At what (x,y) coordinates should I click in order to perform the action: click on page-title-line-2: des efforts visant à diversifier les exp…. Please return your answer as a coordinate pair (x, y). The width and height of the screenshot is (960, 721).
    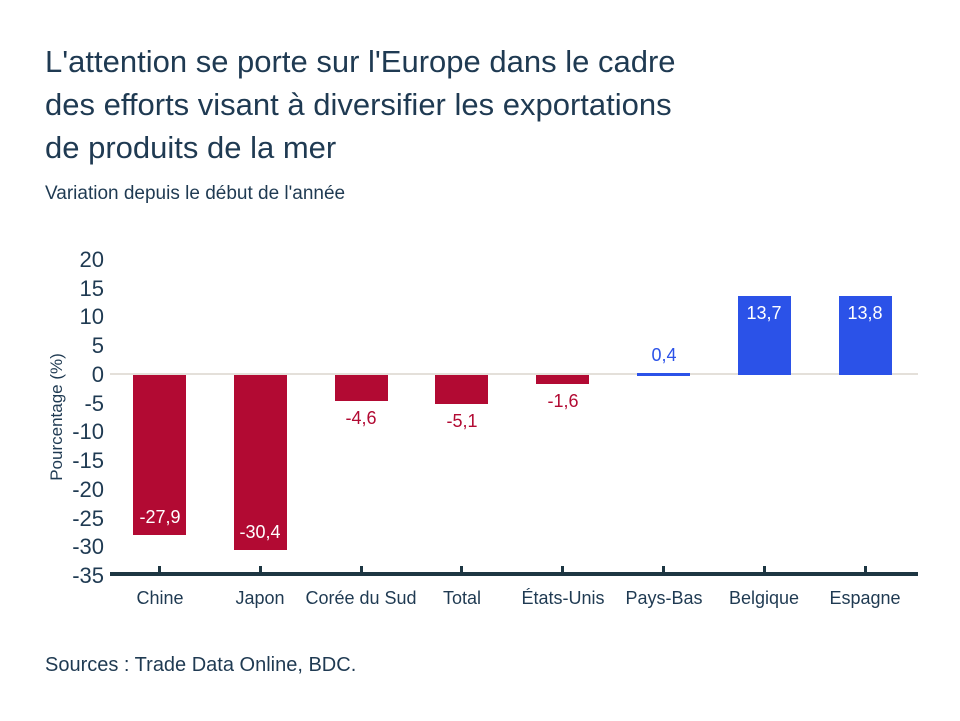
    Looking at the image, I should click on (358, 104).